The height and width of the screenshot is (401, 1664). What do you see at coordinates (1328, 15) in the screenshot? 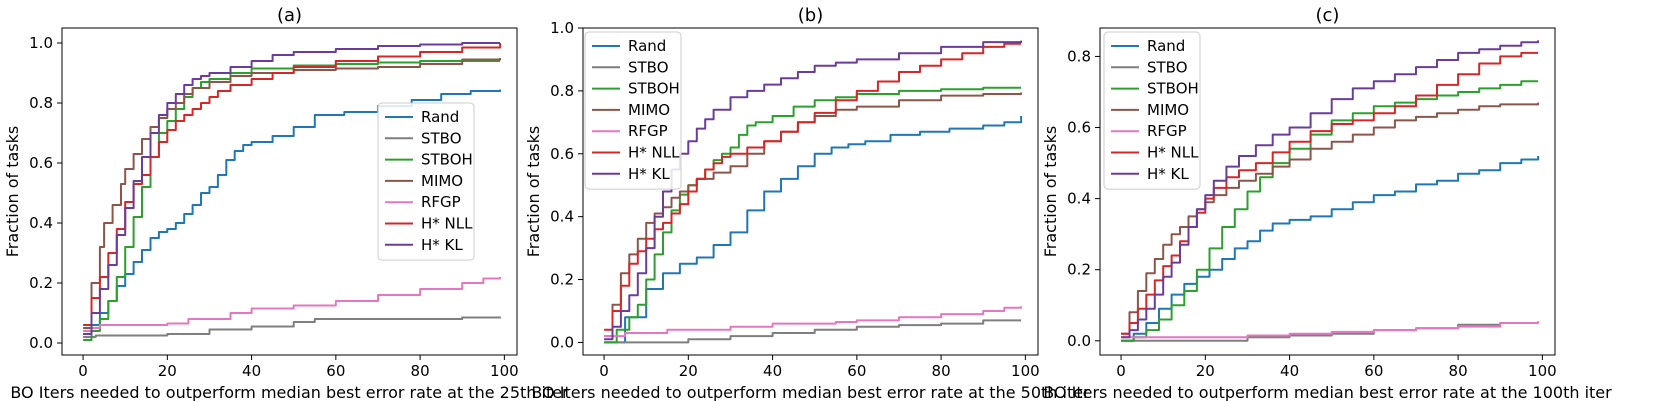
I see `chart-title: (c)` at bounding box center [1328, 15].